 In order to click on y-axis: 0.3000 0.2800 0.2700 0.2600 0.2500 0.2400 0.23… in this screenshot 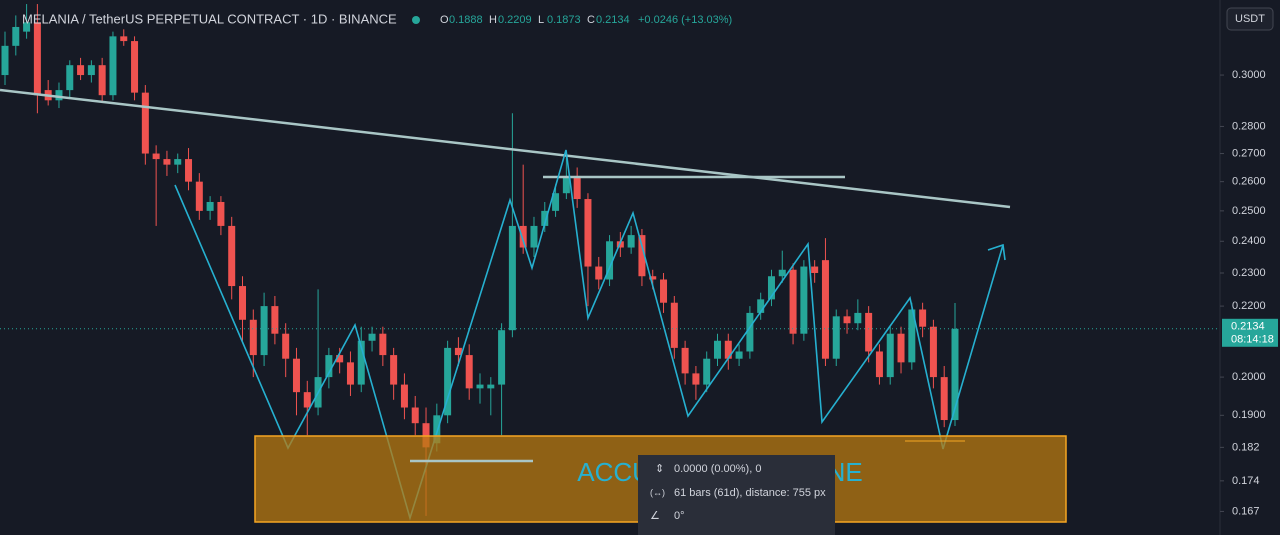, I will do `click(1249, 293)`.